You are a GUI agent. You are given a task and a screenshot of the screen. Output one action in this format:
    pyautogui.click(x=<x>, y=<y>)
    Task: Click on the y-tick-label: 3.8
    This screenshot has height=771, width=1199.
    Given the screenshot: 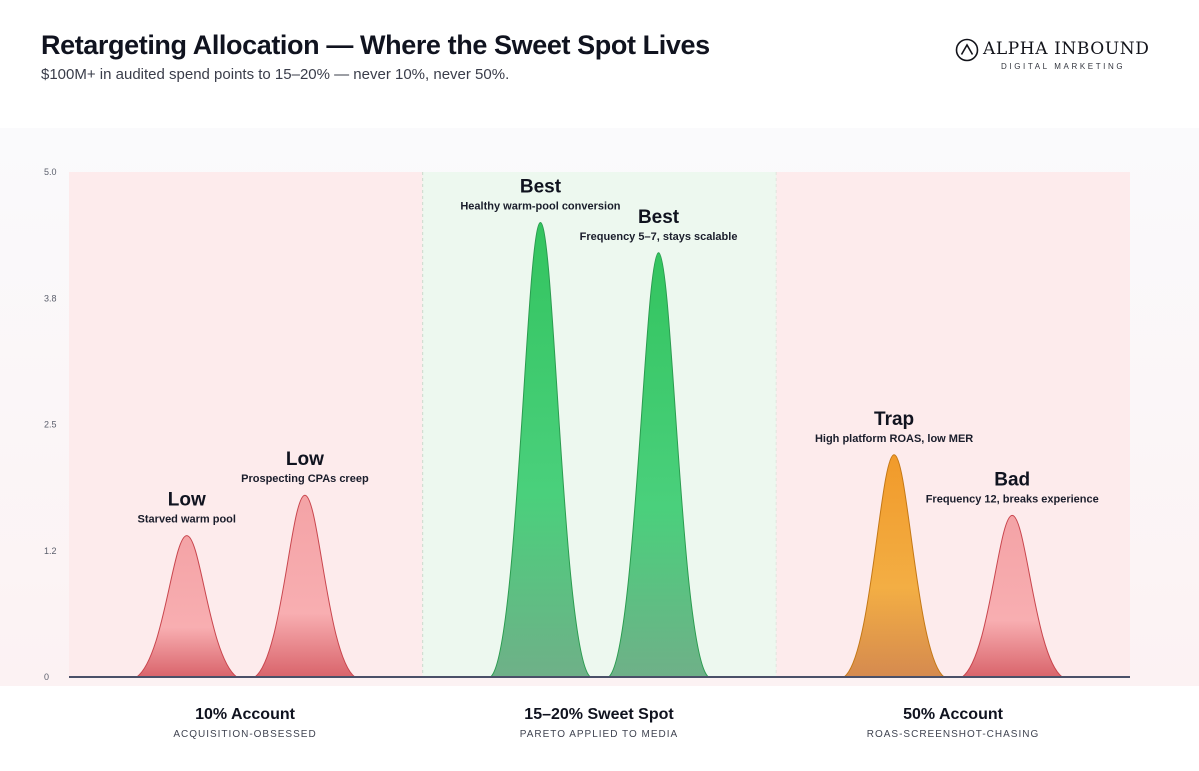 What is the action you would take?
    pyautogui.click(x=50, y=298)
    